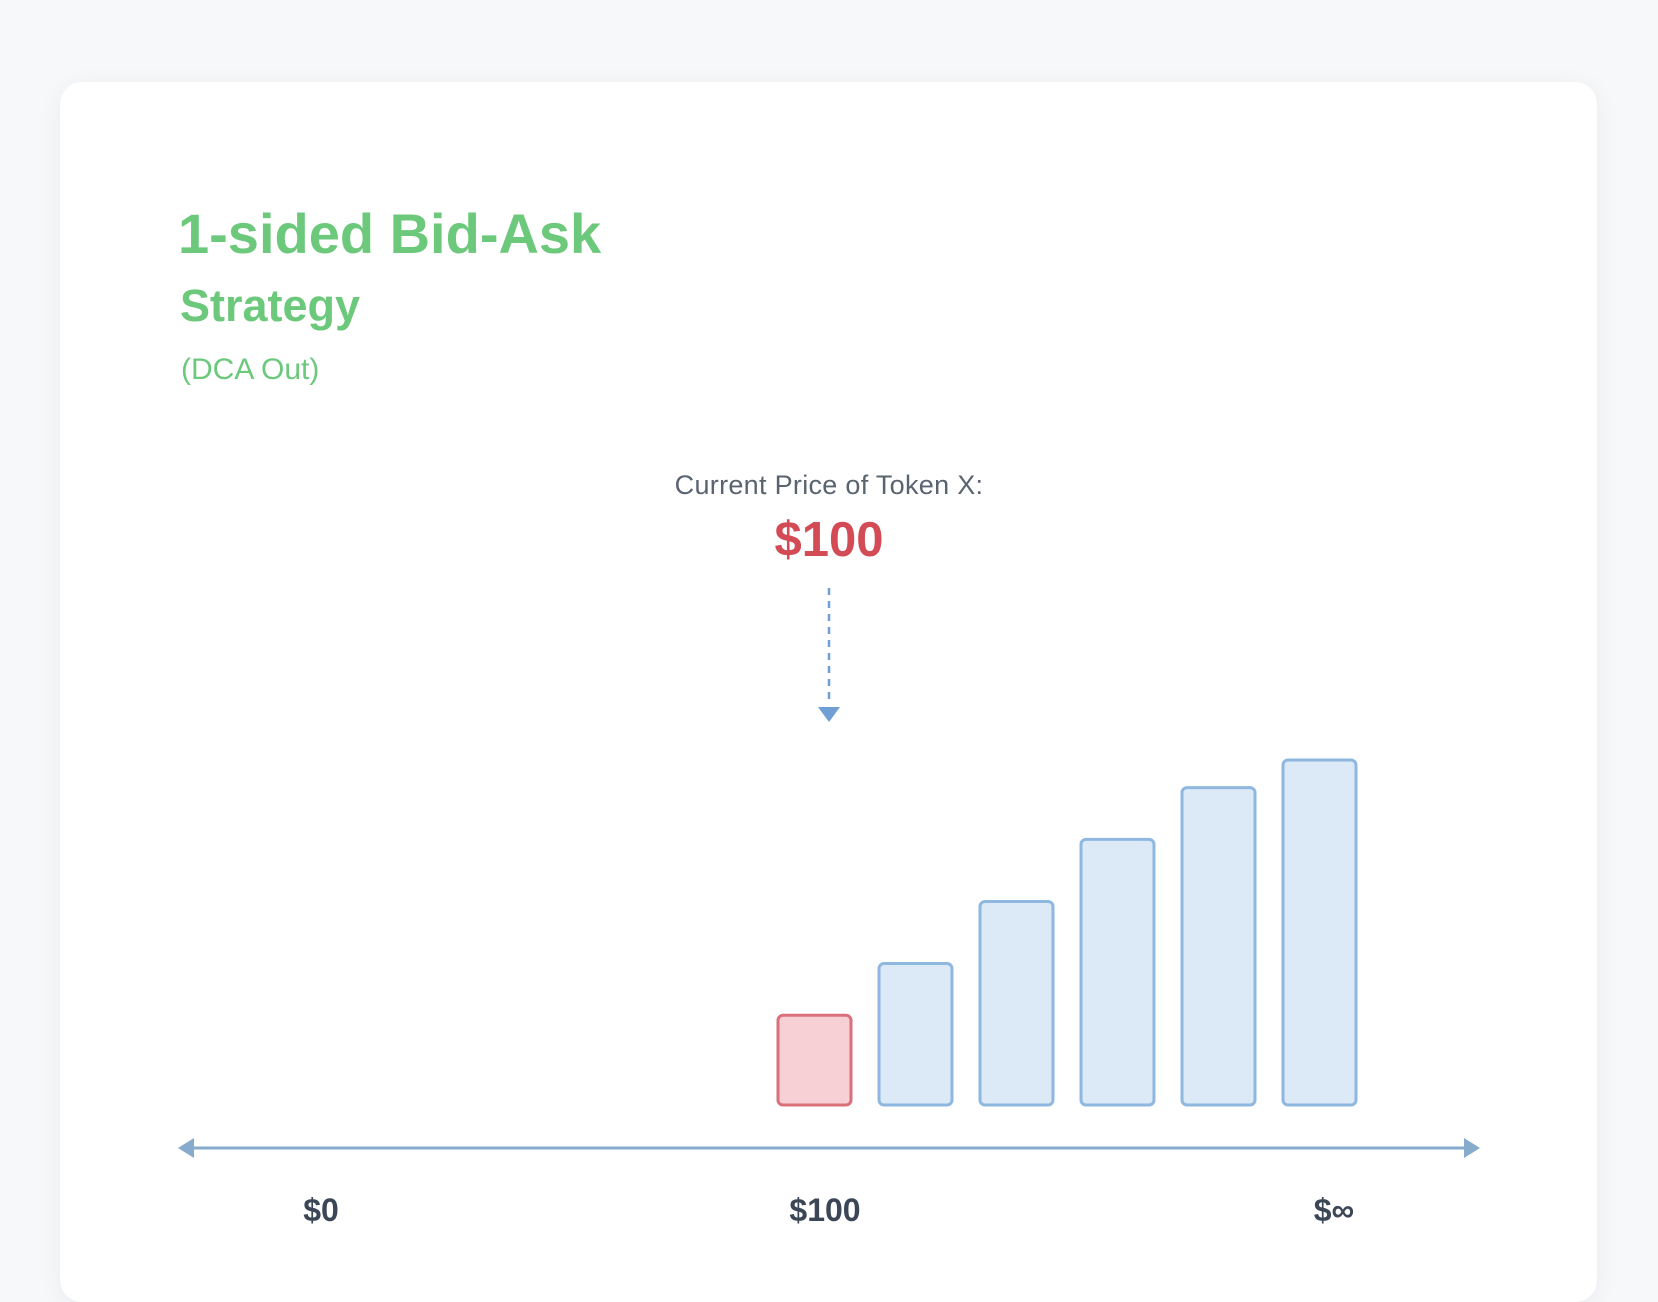 Image resolution: width=1658 pixels, height=1302 pixels. What do you see at coordinates (829, 714) in the screenshot?
I see `price-pointer-arrowhead` at bounding box center [829, 714].